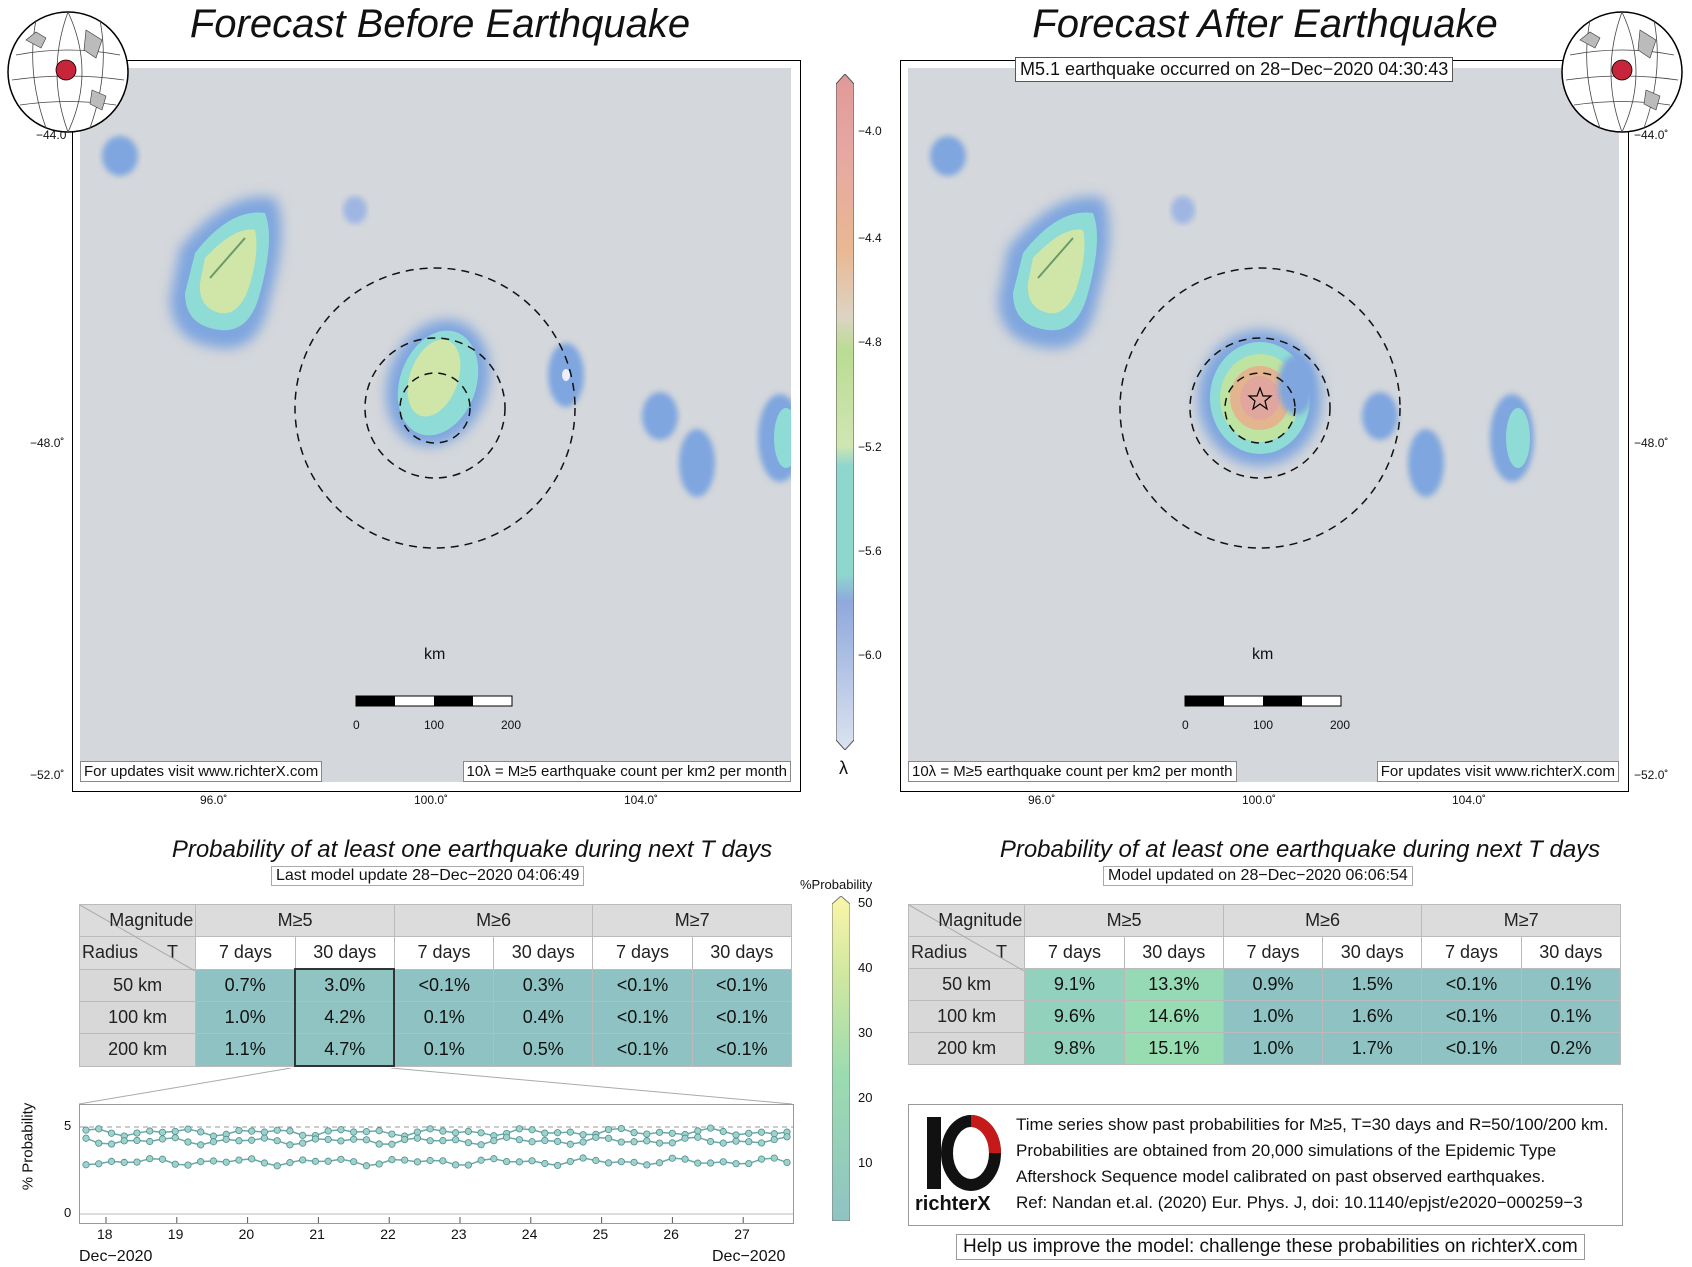  Describe the element at coordinates (214, 800) in the screenshot. I see `lon-tick: 96.0˚` at that location.